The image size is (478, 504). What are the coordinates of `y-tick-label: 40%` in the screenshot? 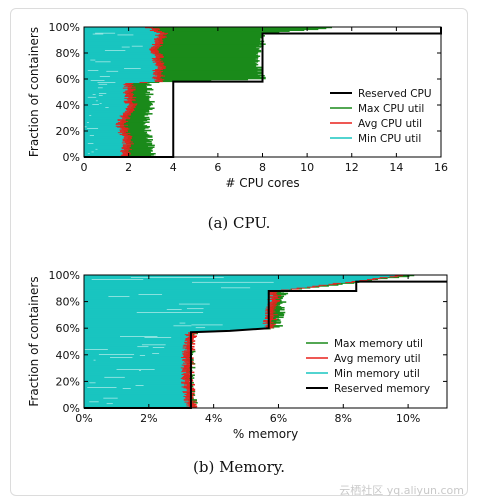 It's located at (68, 355).